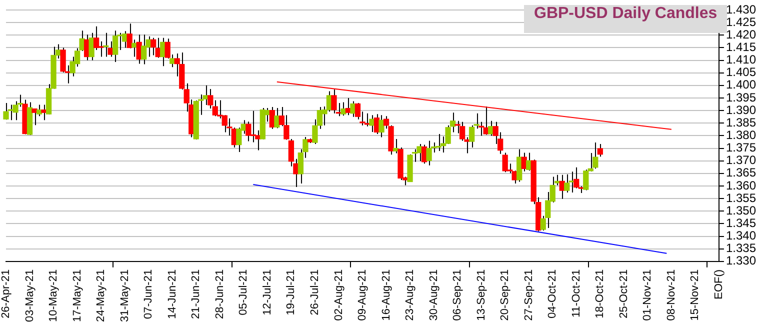 The height and width of the screenshot is (326, 760). What do you see at coordinates (481, 295) in the screenshot?
I see `x-tick-label: 13-Sep-21` at bounding box center [481, 295].